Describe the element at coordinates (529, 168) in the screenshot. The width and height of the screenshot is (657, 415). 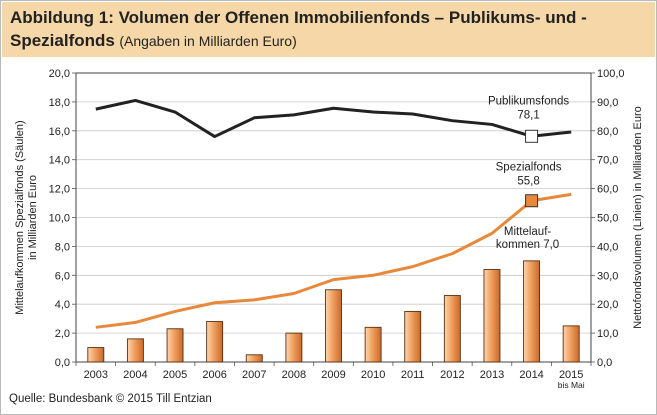
I see `annotation-spezialfonds: Spezialfonds` at that location.